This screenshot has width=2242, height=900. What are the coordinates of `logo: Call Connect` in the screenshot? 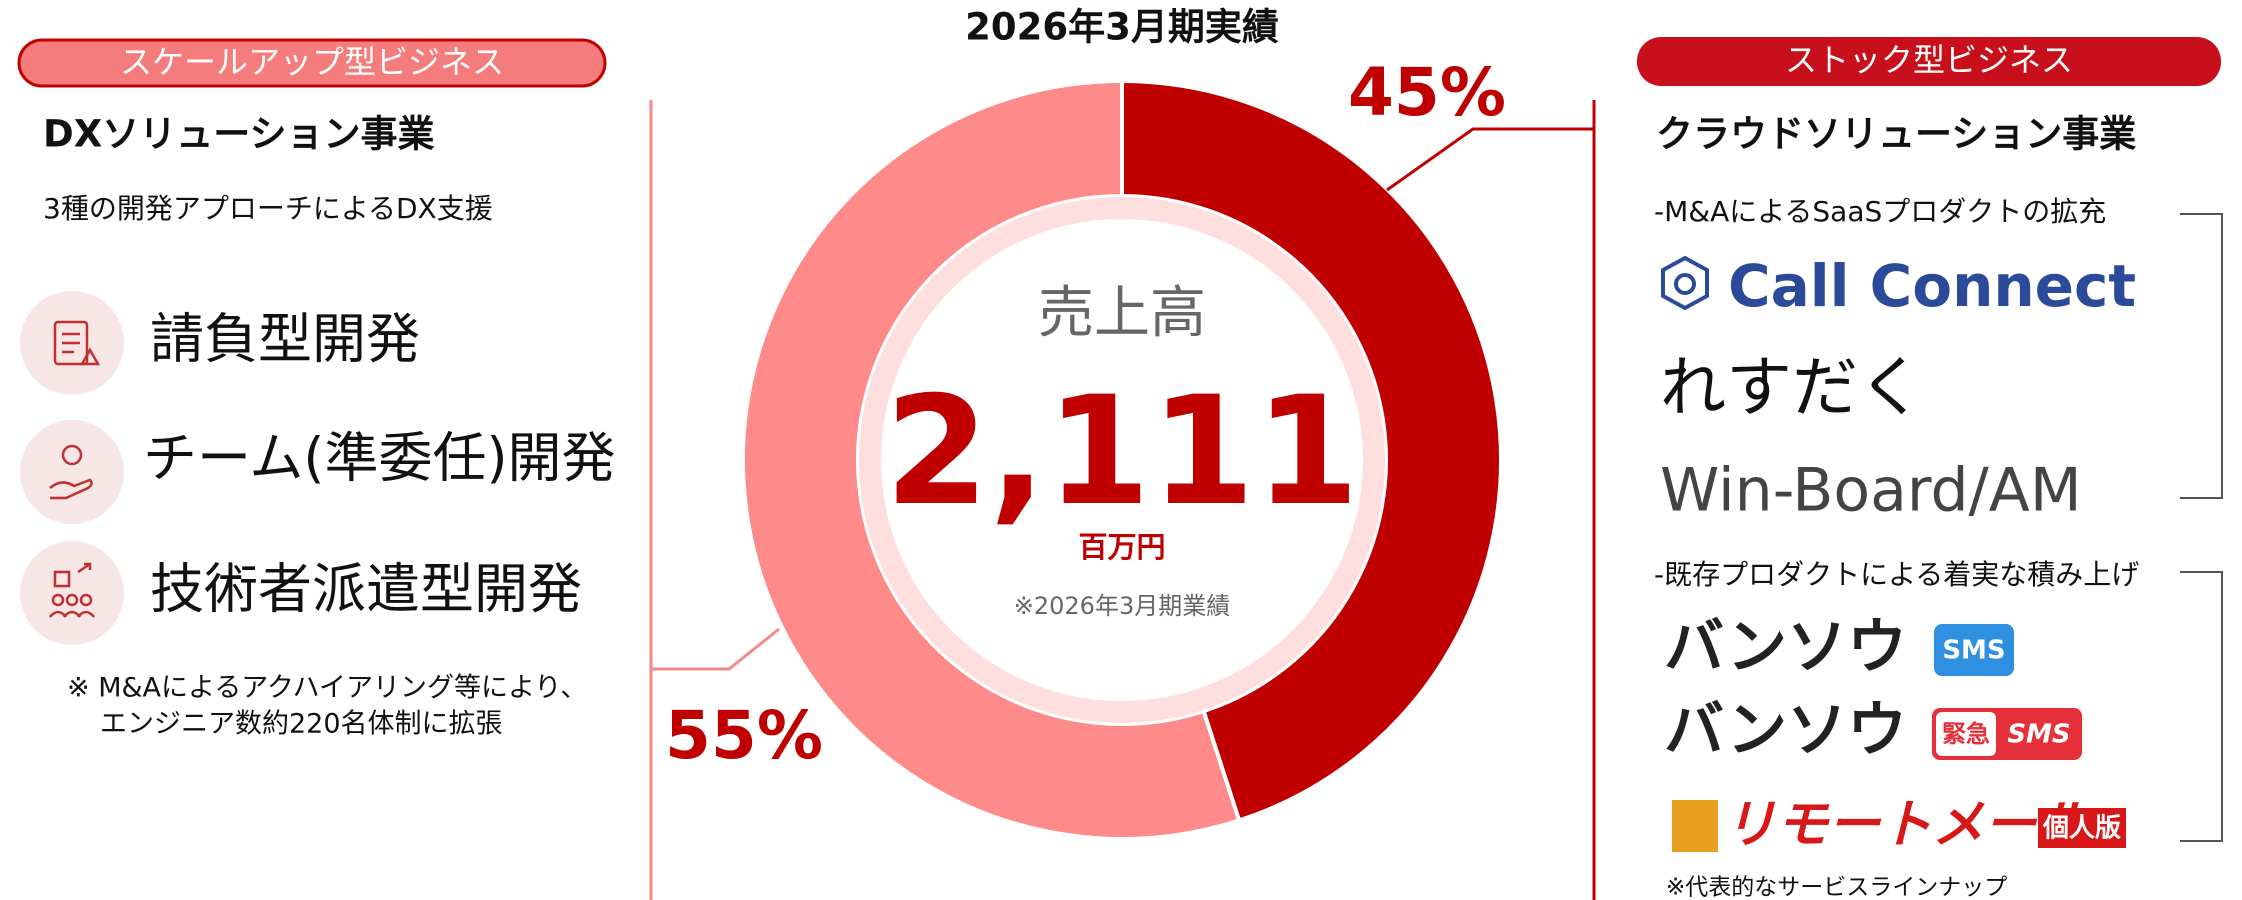 It's located at (1932, 286).